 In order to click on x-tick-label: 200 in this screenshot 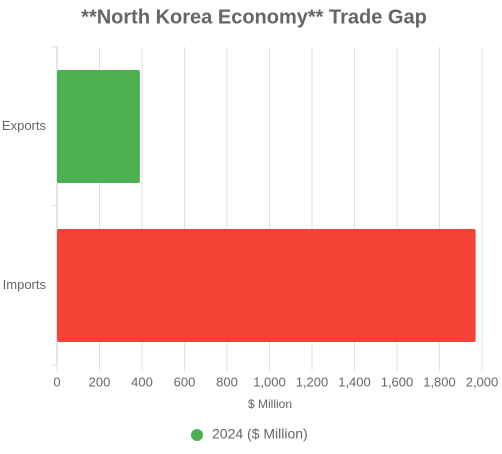, I will do `click(100, 381)`.